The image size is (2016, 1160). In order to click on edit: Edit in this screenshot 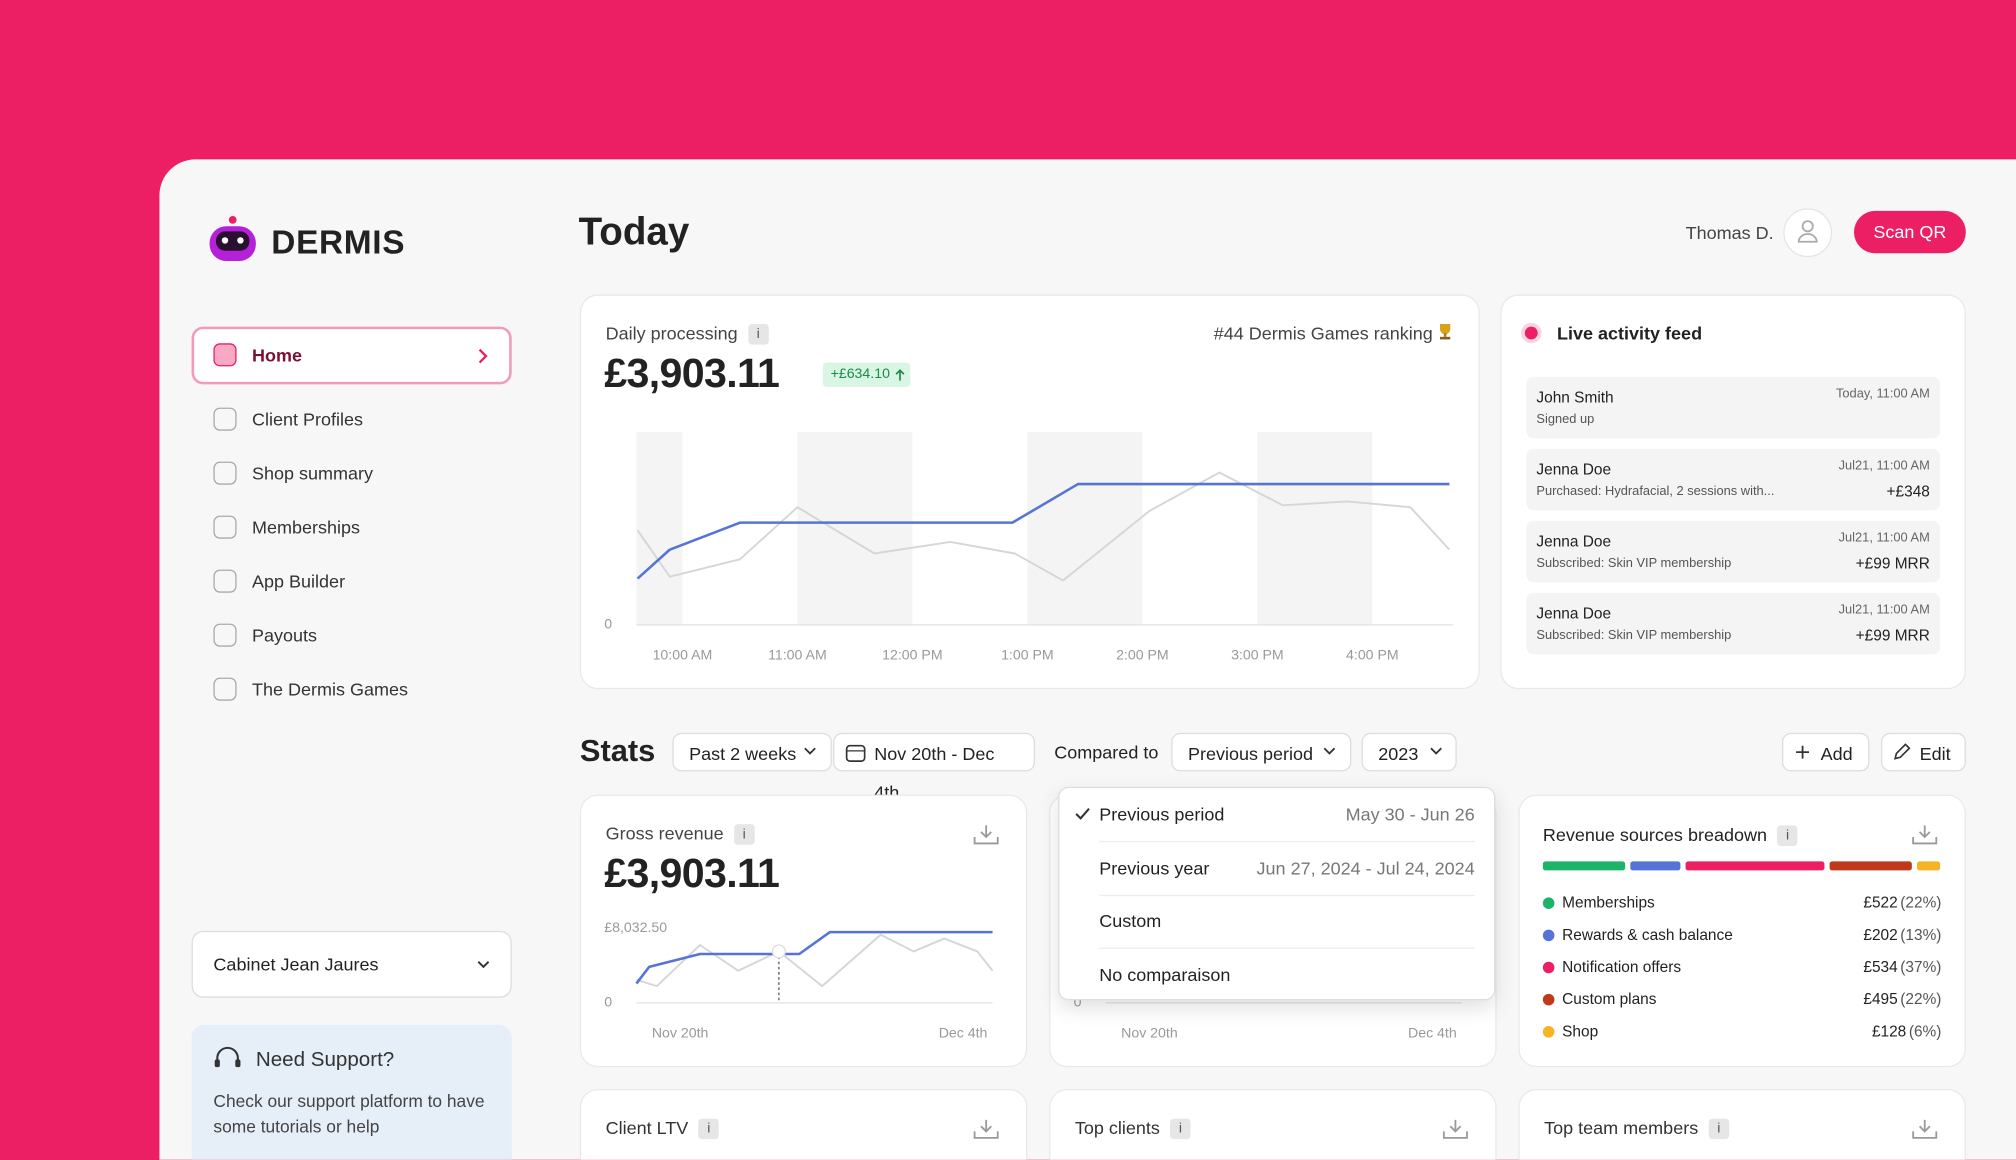, I will do `click(1935, 753)`.